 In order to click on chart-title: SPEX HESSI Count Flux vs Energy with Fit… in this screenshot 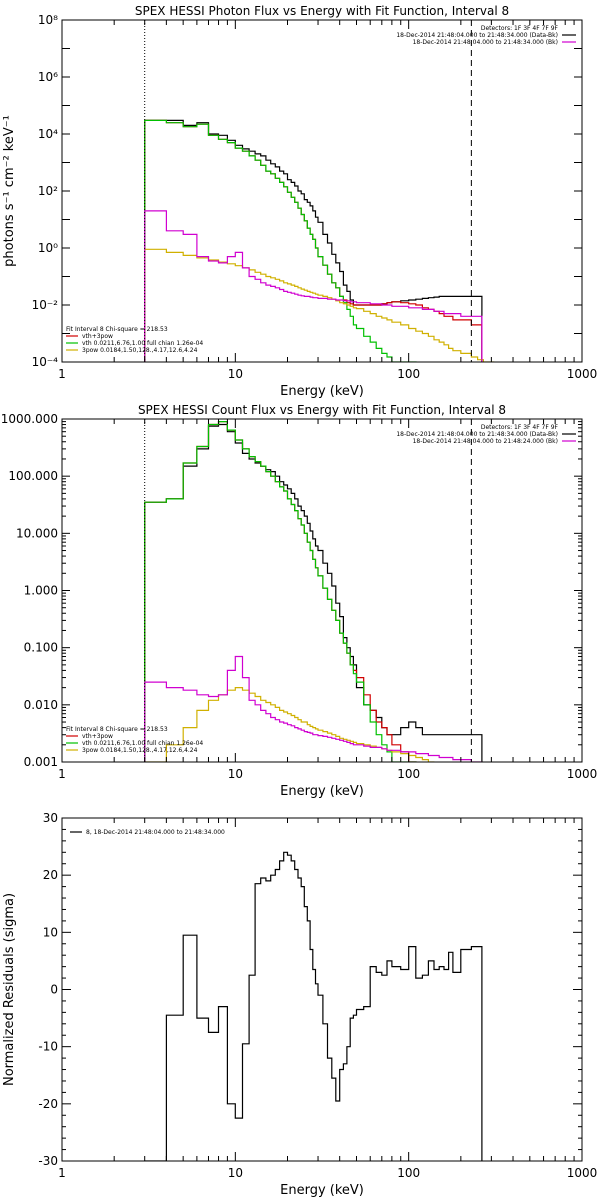, I will do `click(322, 410)`.